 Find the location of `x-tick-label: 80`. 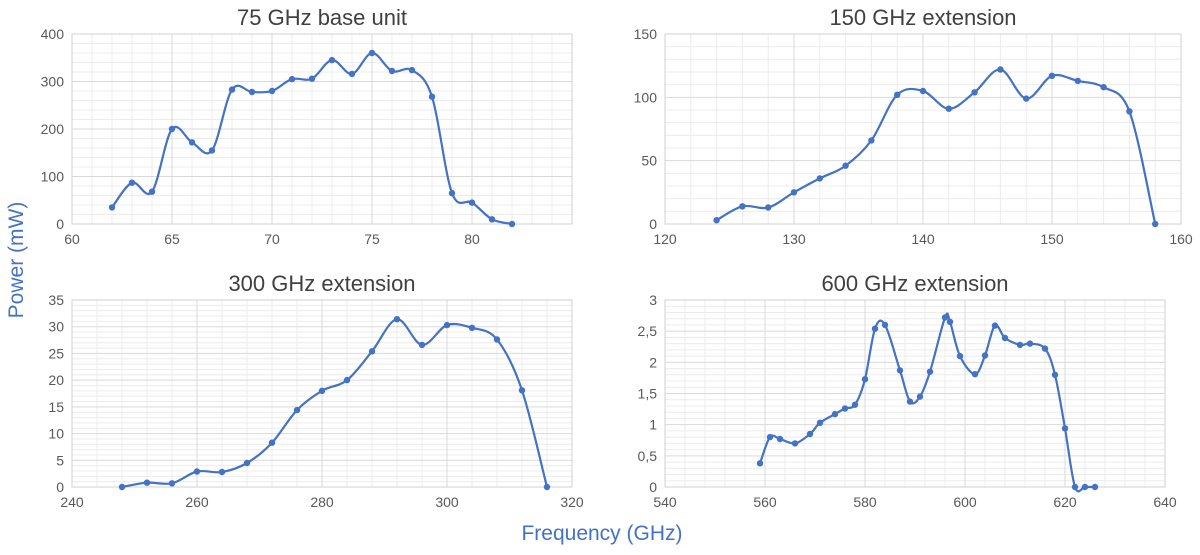

x-tick-label: 80 is located at coordinates (472, 239).